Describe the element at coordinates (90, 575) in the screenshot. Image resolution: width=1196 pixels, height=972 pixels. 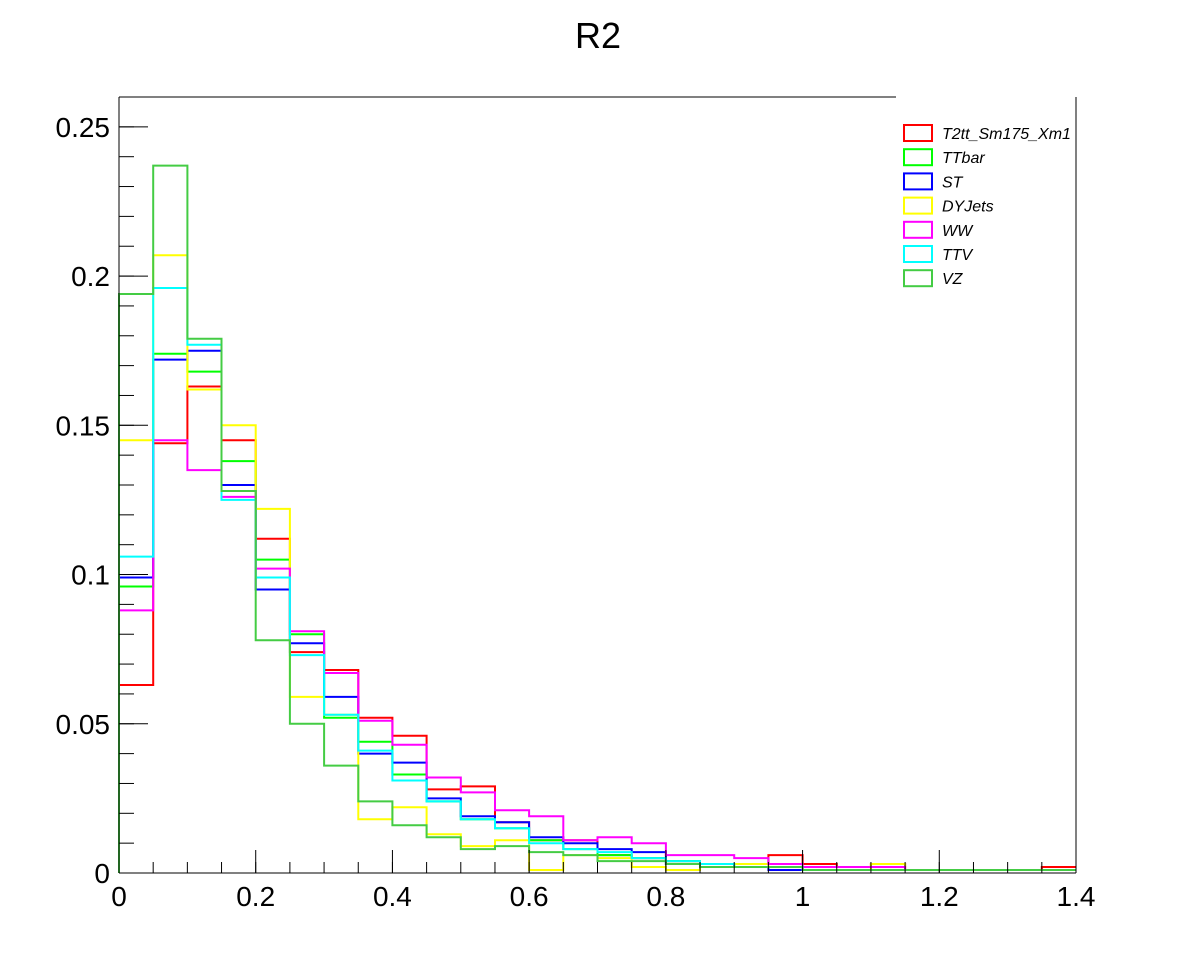
I see `y-tick-label: 0.1` at that location.